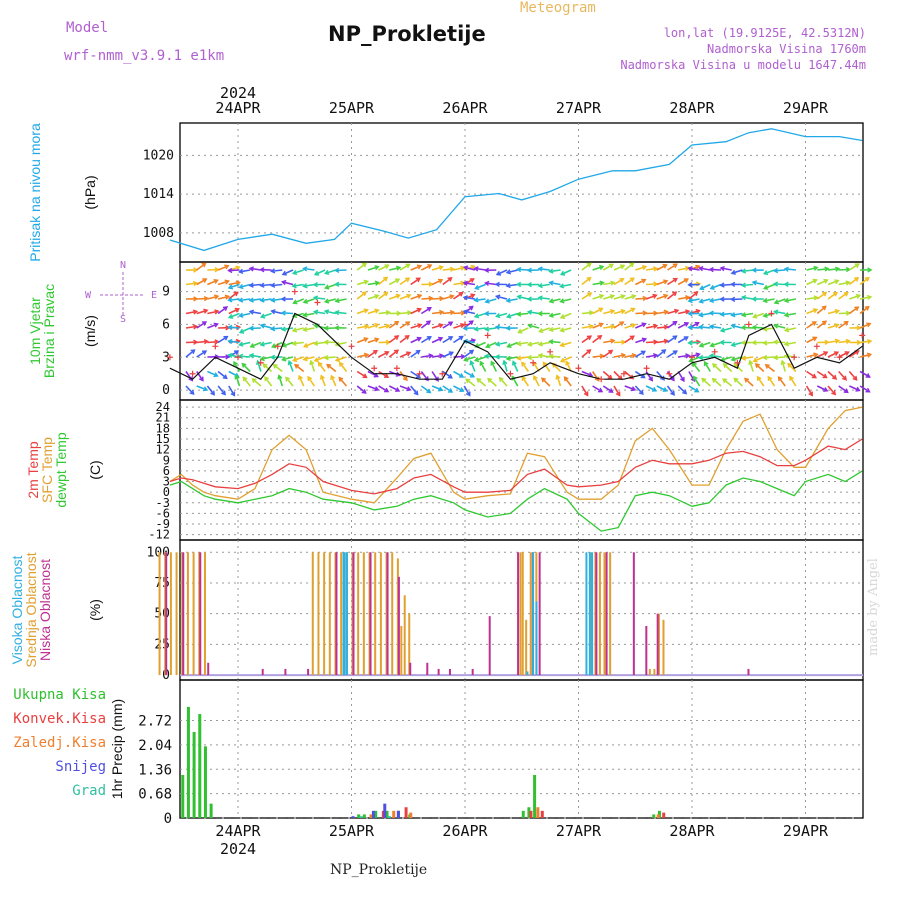 The width and height of the screenshot is (900, 900). I want to click on precip-ytick: 1.36, so click(155, 770).